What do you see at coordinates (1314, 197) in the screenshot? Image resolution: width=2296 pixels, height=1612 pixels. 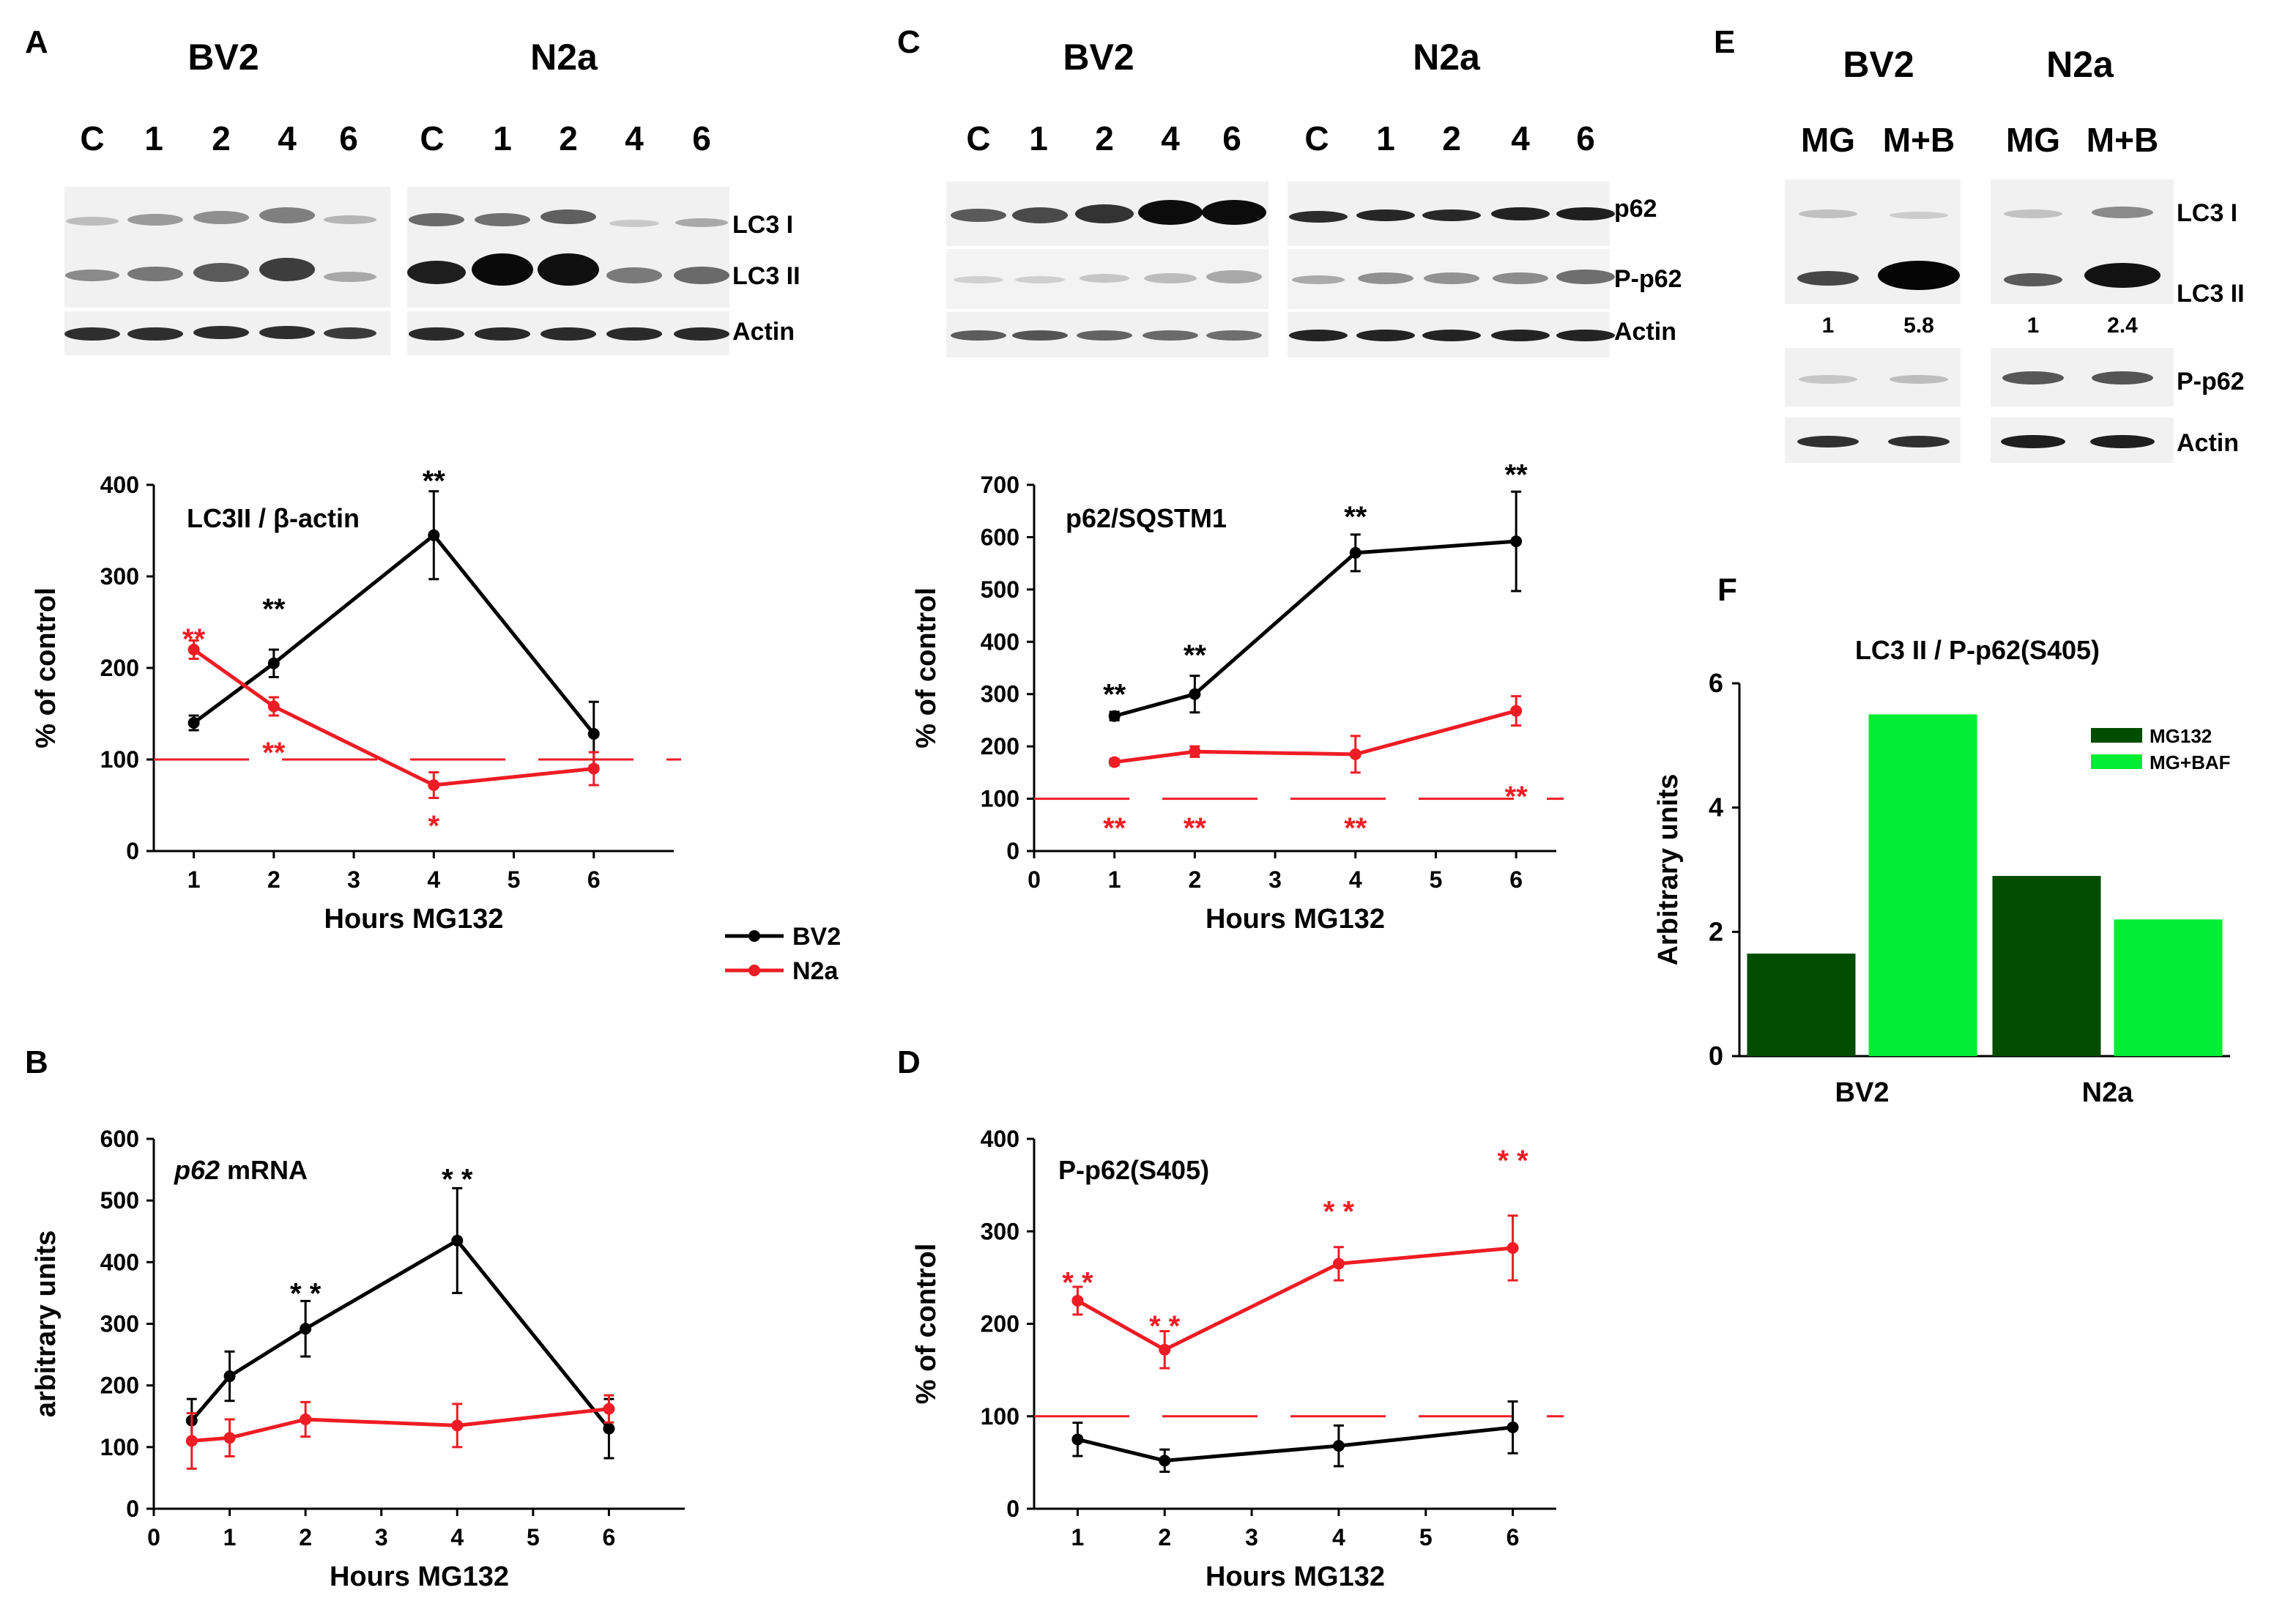 I see `blot-c: BV2 N2a C 1 2 4 6 C 1 2 4 6` at bounding box center [1314, 197].